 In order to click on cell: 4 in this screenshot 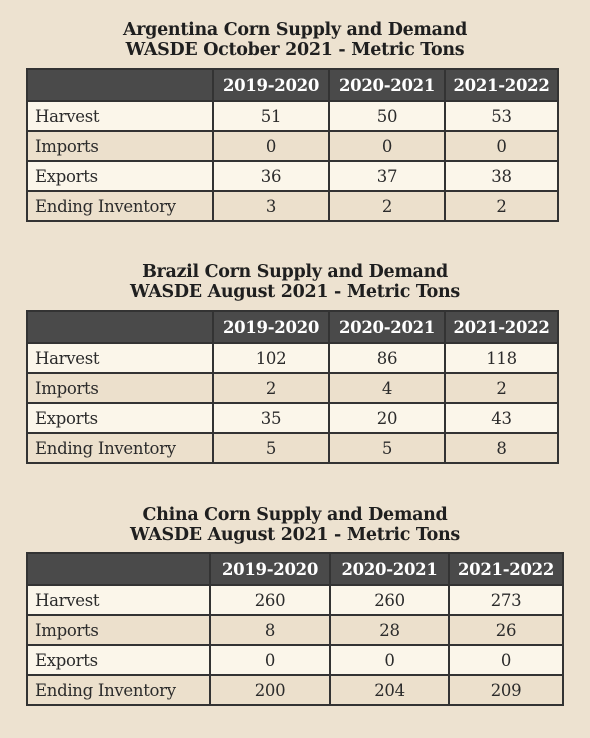, I will do `click(387, 388)`.